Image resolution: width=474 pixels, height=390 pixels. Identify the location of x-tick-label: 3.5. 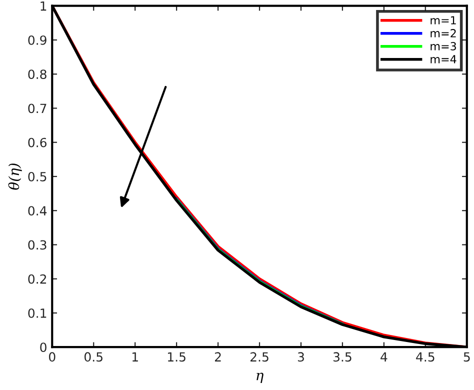
(342, 357).